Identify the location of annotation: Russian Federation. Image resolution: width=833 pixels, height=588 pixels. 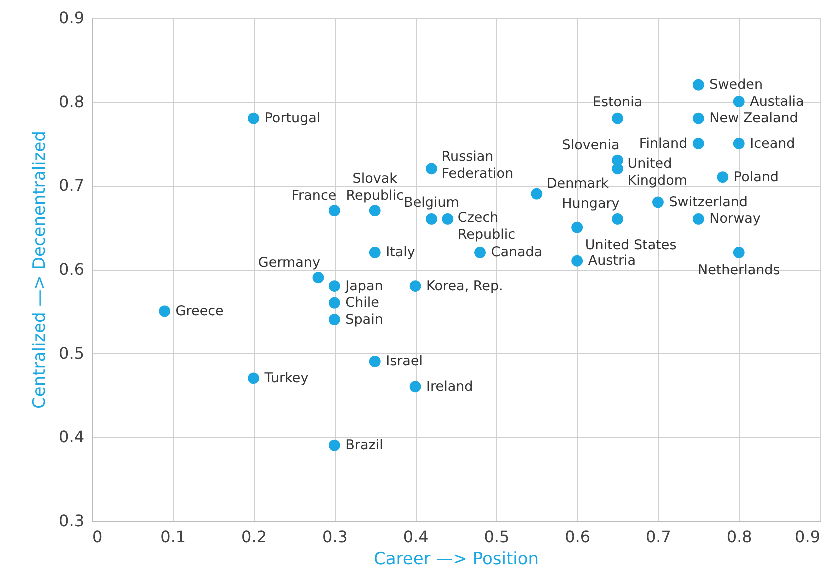
(478, 165).